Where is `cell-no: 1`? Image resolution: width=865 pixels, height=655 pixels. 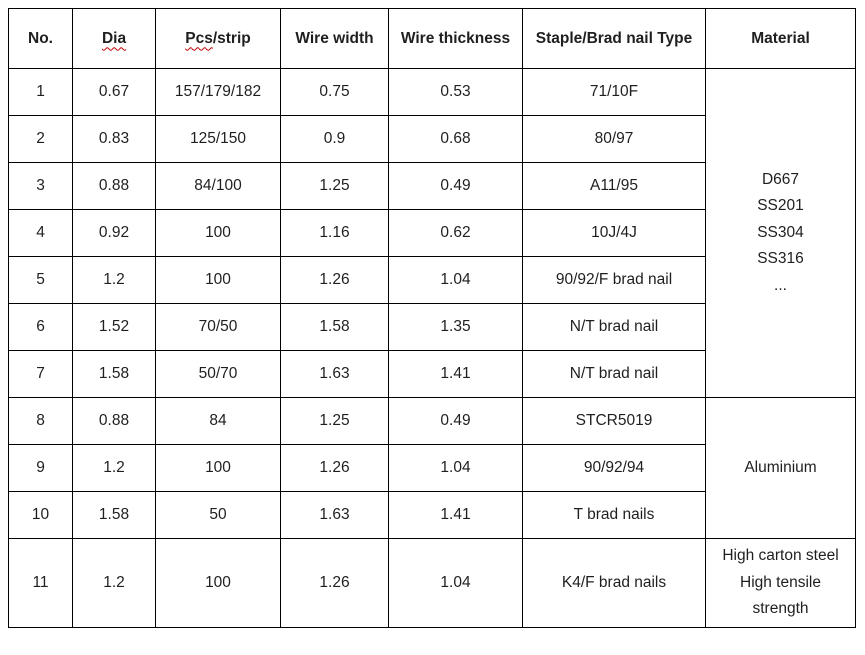 cell-no: 1 is located at coordinates (40, 92).